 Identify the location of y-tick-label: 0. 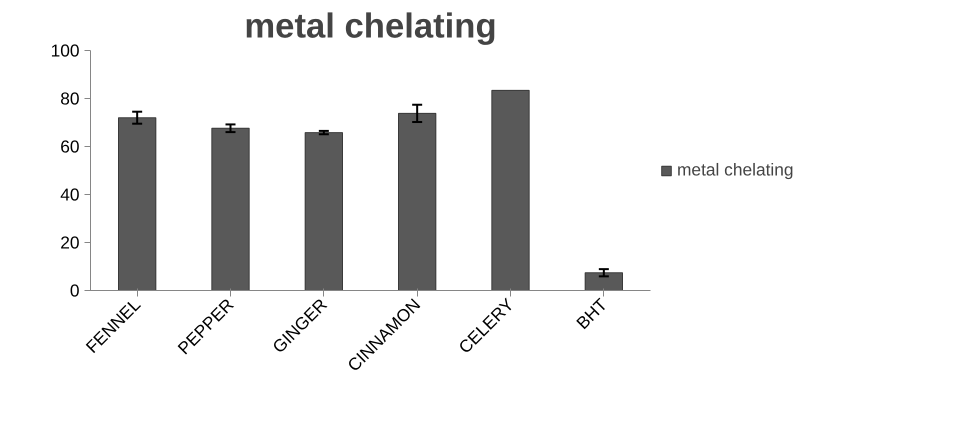
(75, 290).